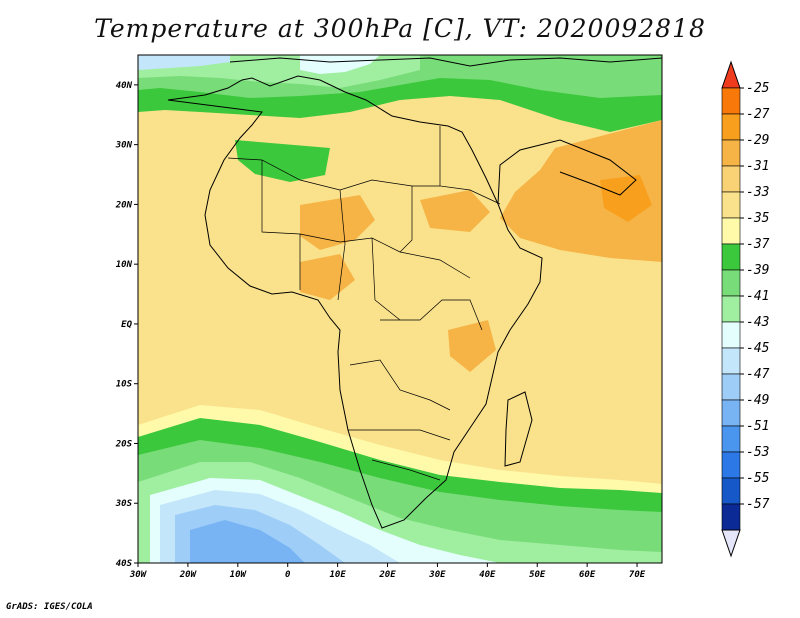 This screenshot has width=800, height=618. Describe the element at coordinates (757, 452) in the screenshot. I see `colorbar-label: -53` at that location.